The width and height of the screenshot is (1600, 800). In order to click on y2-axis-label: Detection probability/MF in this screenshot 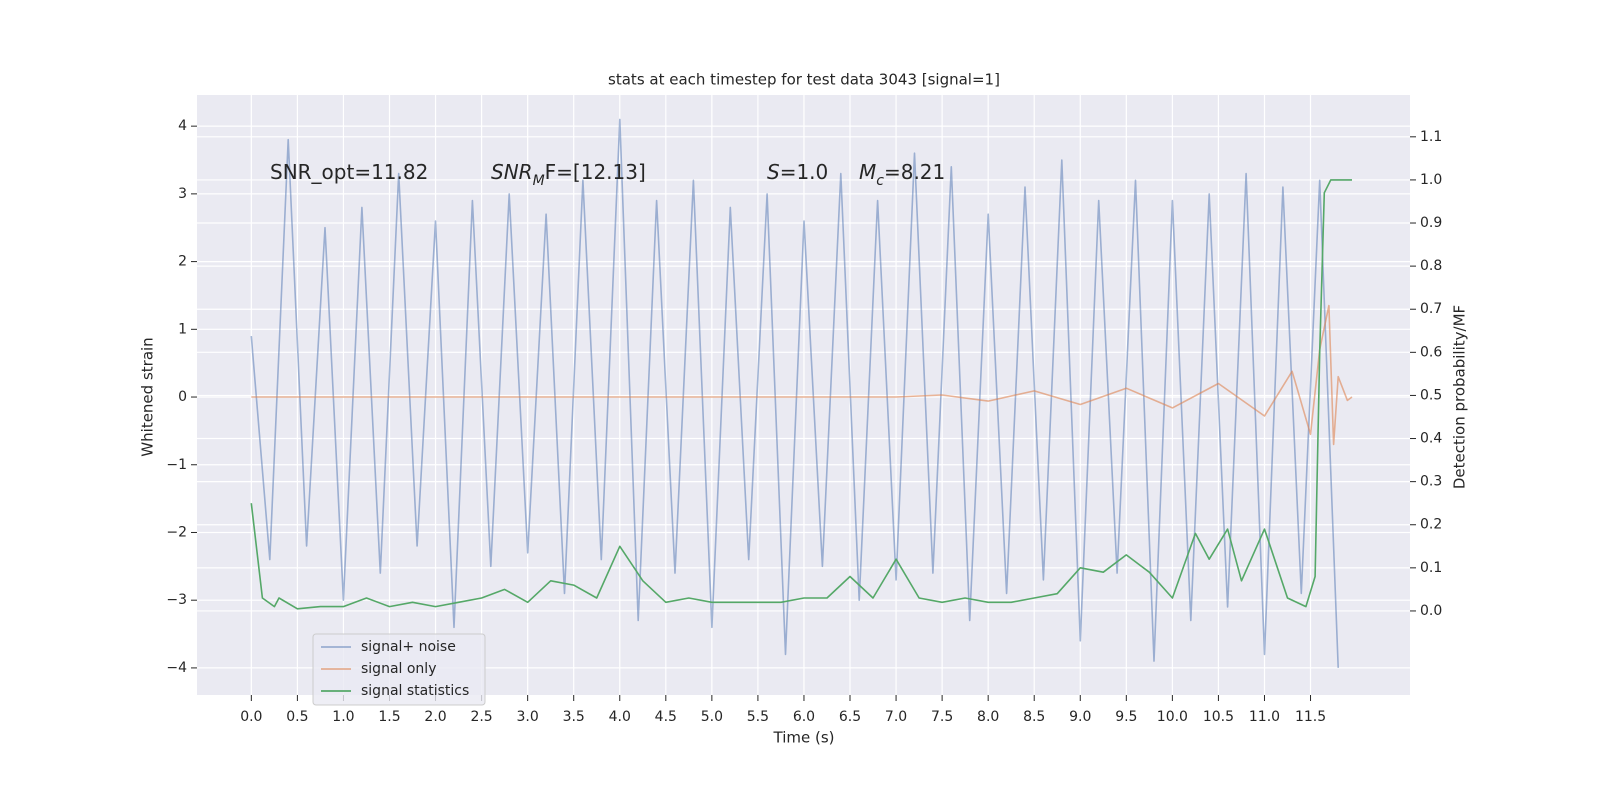, I will do `click(1460, 397)`.